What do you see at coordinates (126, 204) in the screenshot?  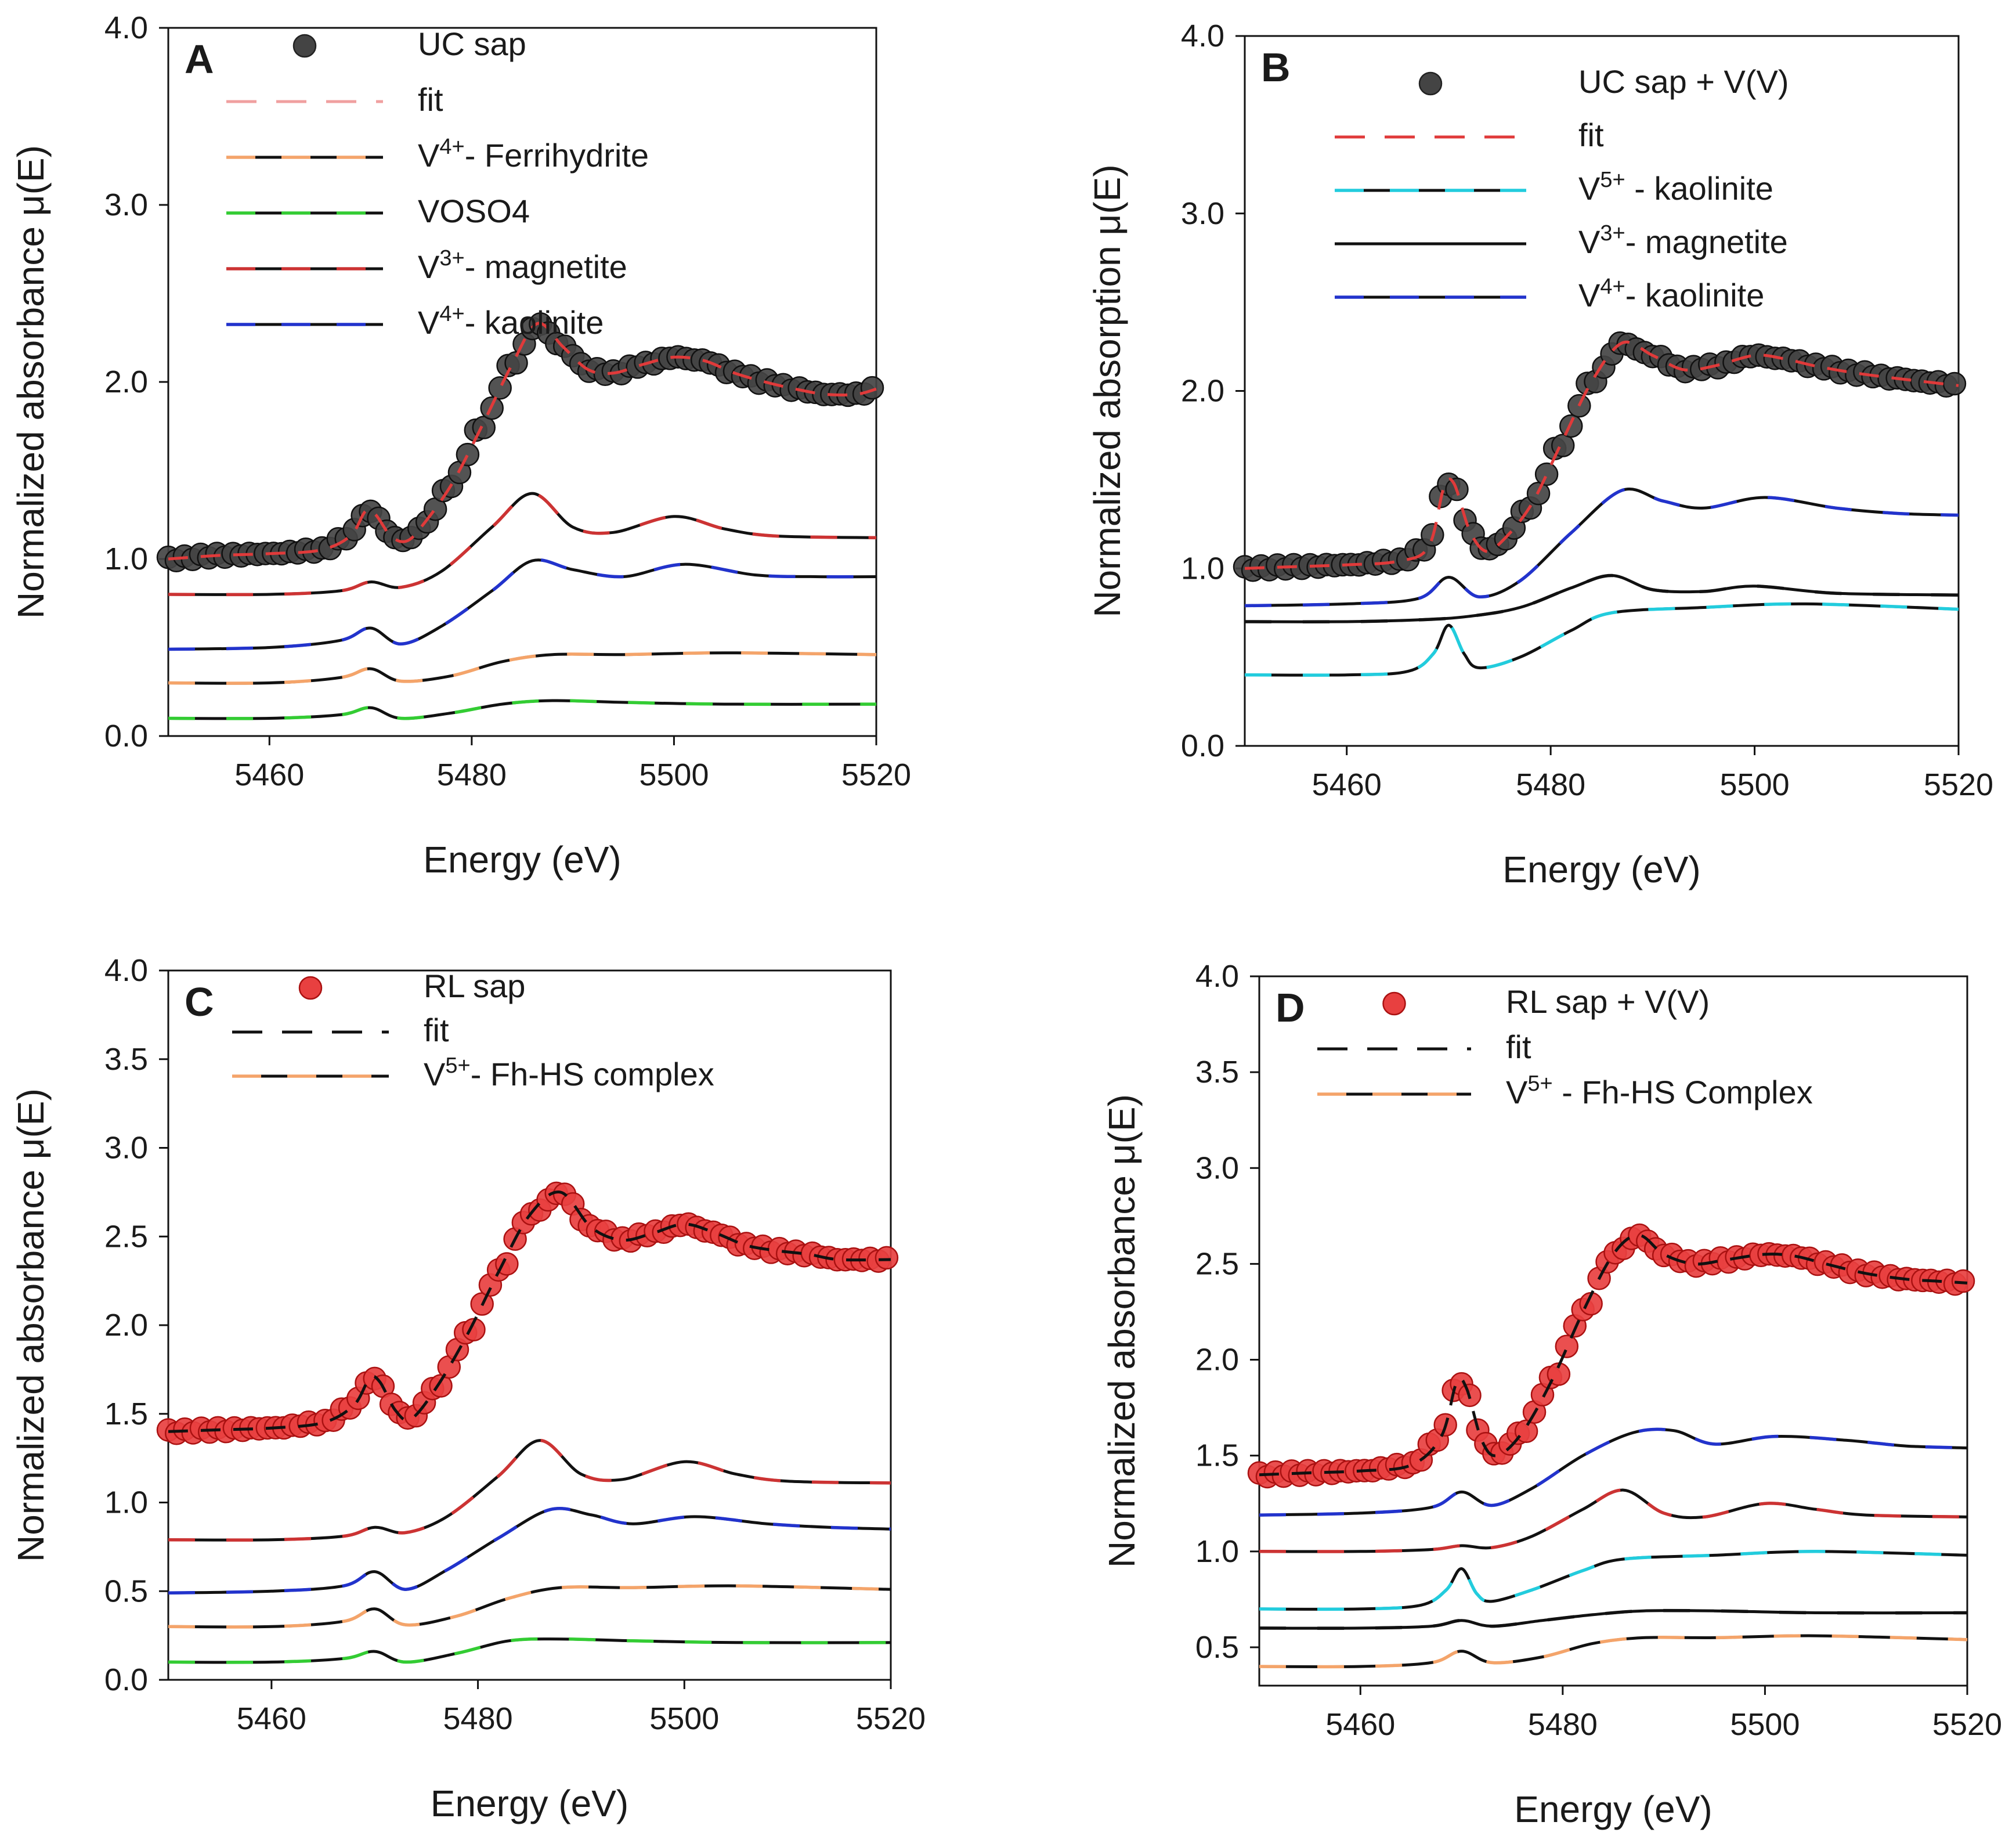 I see `panel-a-y-tick-label: 3.0` at bounding box center [126, 204].